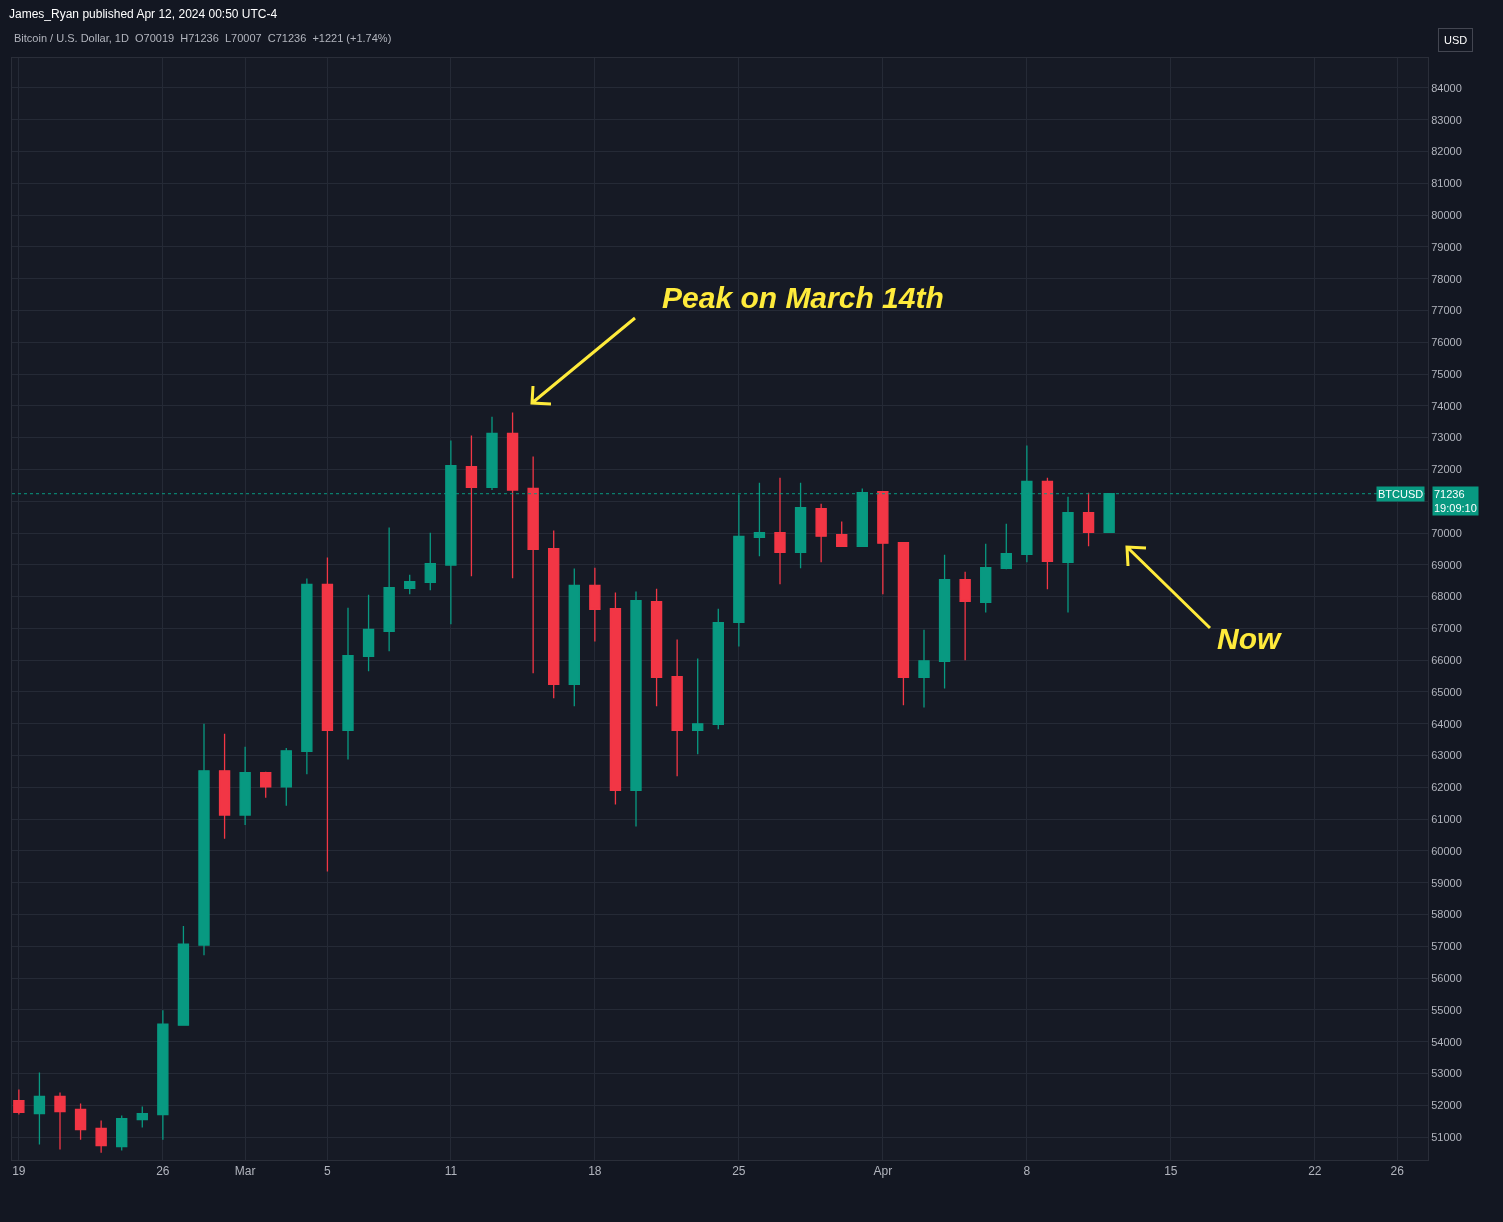 This screenshot has width=1503, height=1222. I want to click on y-tick-label: 56000, so click(1446, 977).